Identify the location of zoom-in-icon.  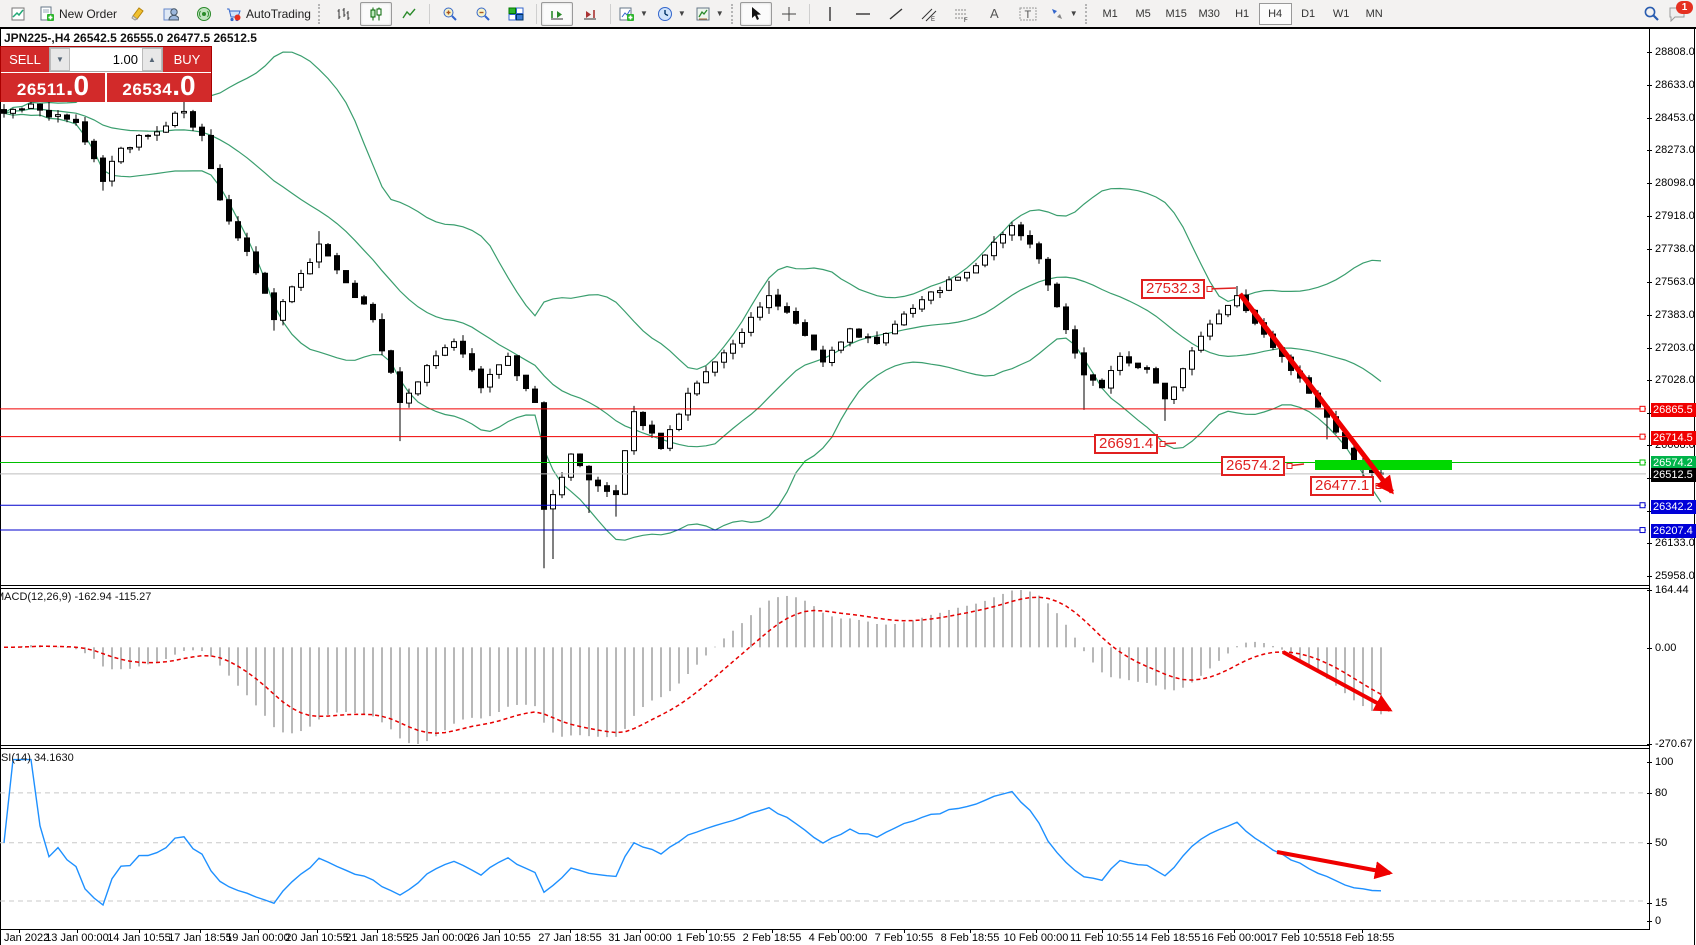
(450, 14).